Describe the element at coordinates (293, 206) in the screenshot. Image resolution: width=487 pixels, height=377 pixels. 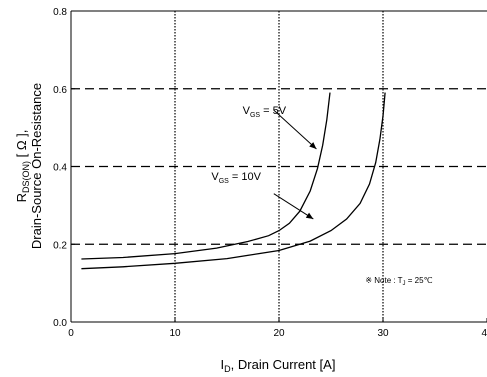
I see `annotation-arrow-line-vgs-10v` at that location.